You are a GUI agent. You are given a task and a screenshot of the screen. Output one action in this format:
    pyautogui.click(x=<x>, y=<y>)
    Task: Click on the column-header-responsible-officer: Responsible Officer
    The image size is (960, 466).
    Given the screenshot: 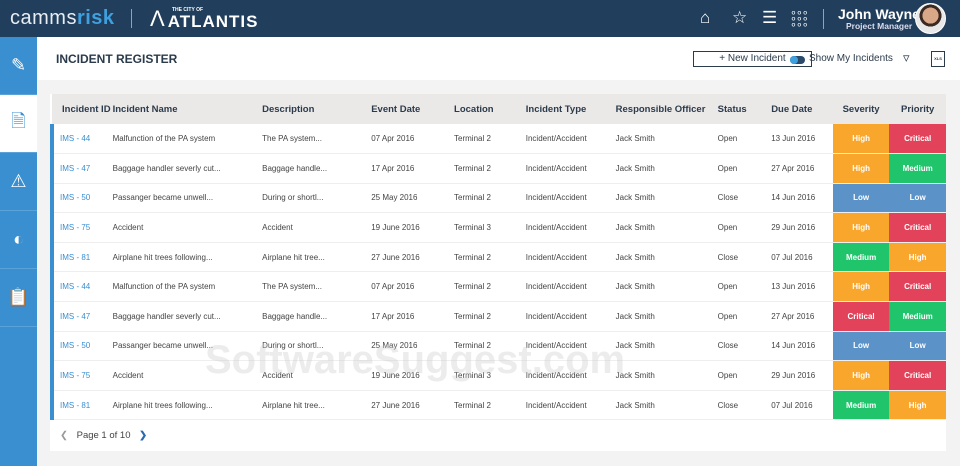 What is the action you would take?
    pyautogui.click(x=666, y=109)
    